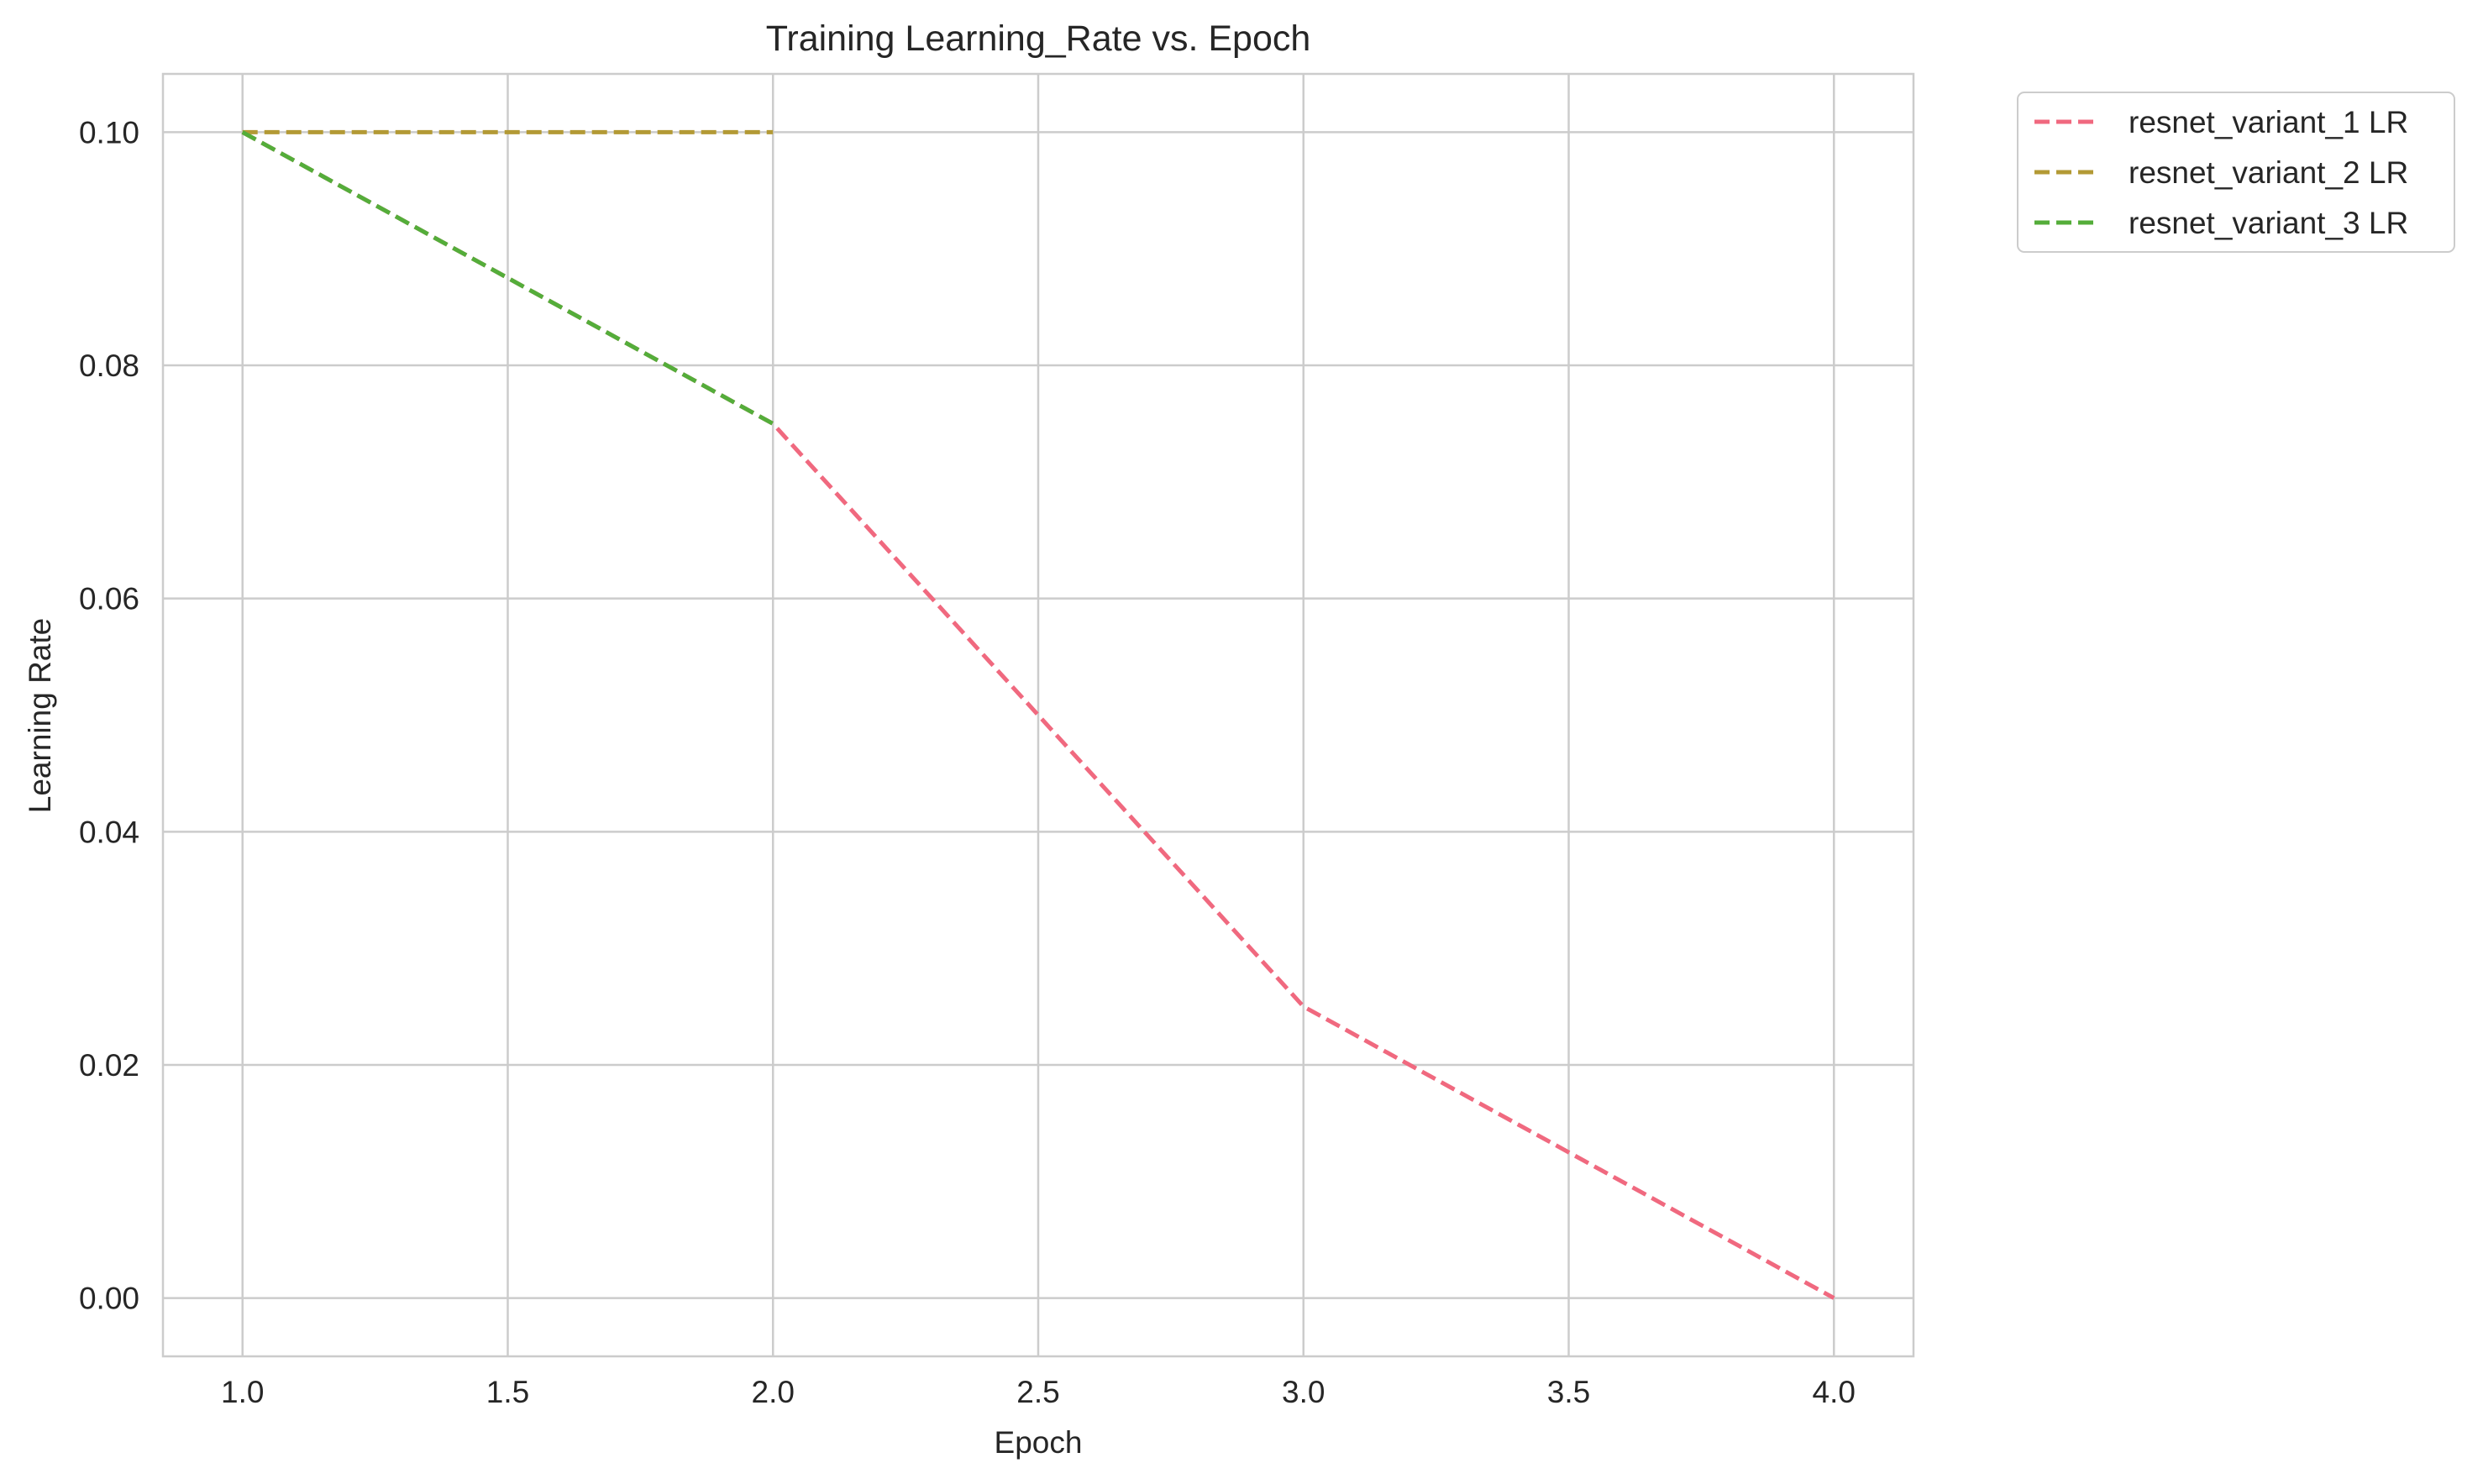  Describe the element at coordinates (2268, 223) in the screenshot. I see `legend-label-3: resnet_variant_3 LR` at that location.